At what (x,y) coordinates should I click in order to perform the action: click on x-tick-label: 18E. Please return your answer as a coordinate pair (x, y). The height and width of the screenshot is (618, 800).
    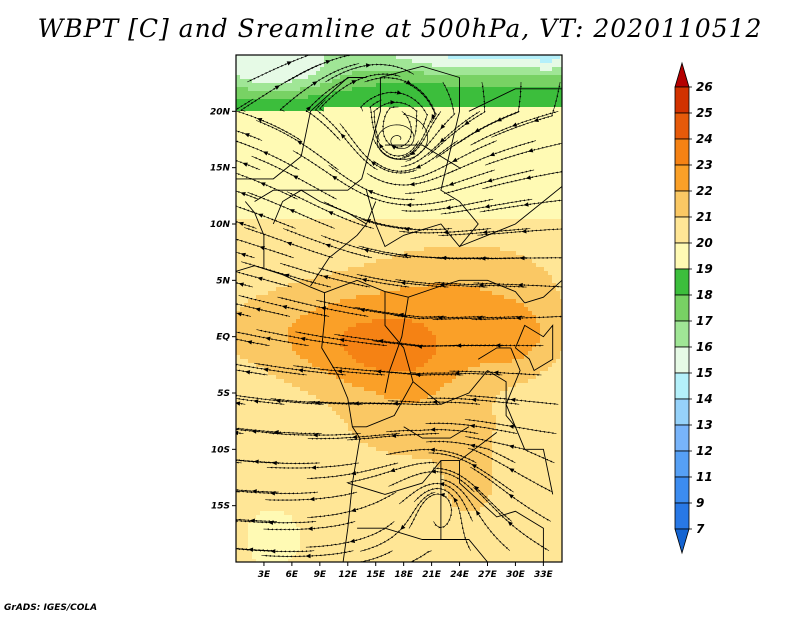
    Looking at the image, I should click on (404, 575).